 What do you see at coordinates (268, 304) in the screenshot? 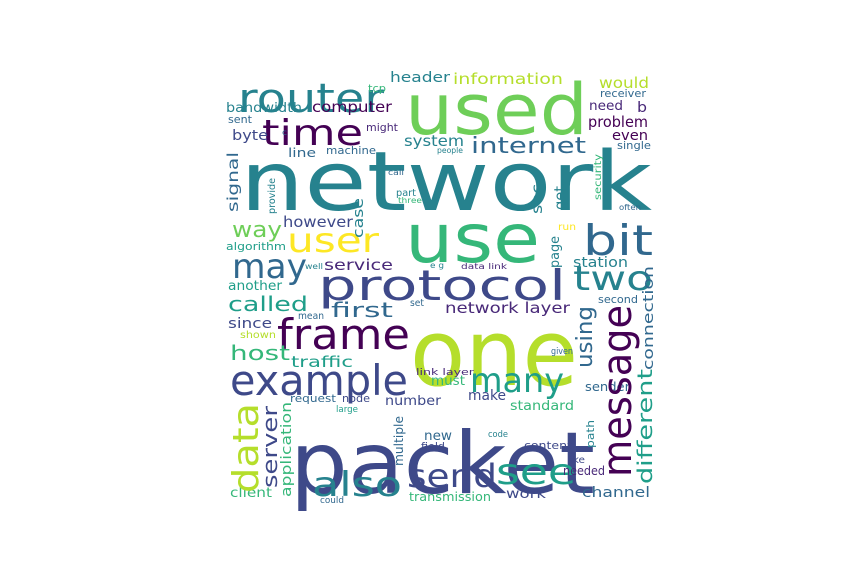
I see `word-called: called` at bounding box center [268, 304].